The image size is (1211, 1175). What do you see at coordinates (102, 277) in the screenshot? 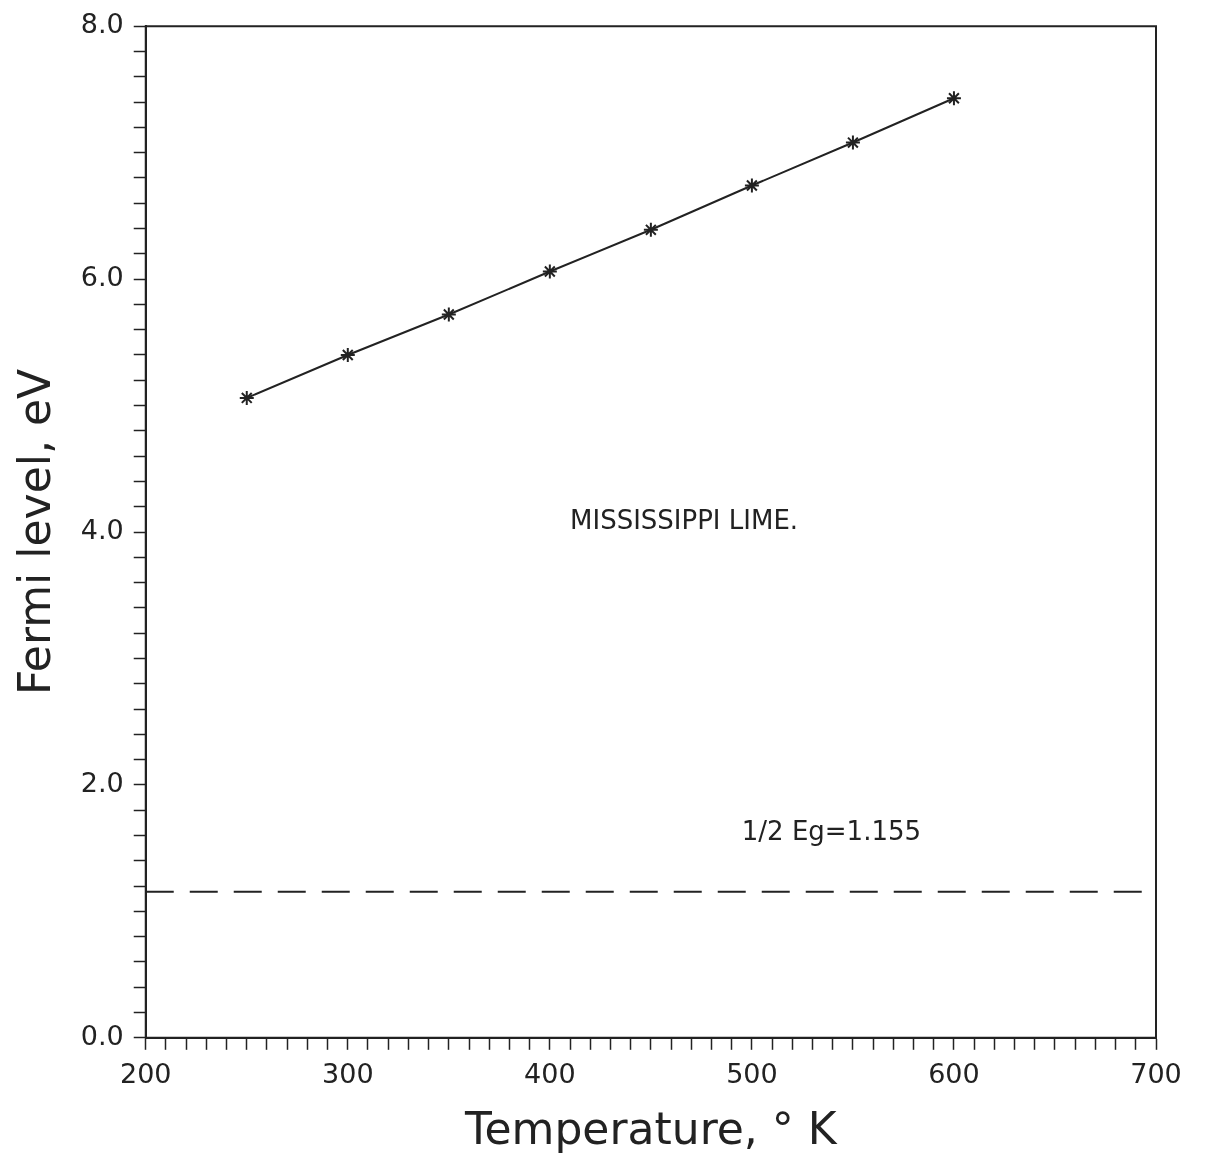
I see `y-tick-label: 6.0` at bounding box center [102, 277].